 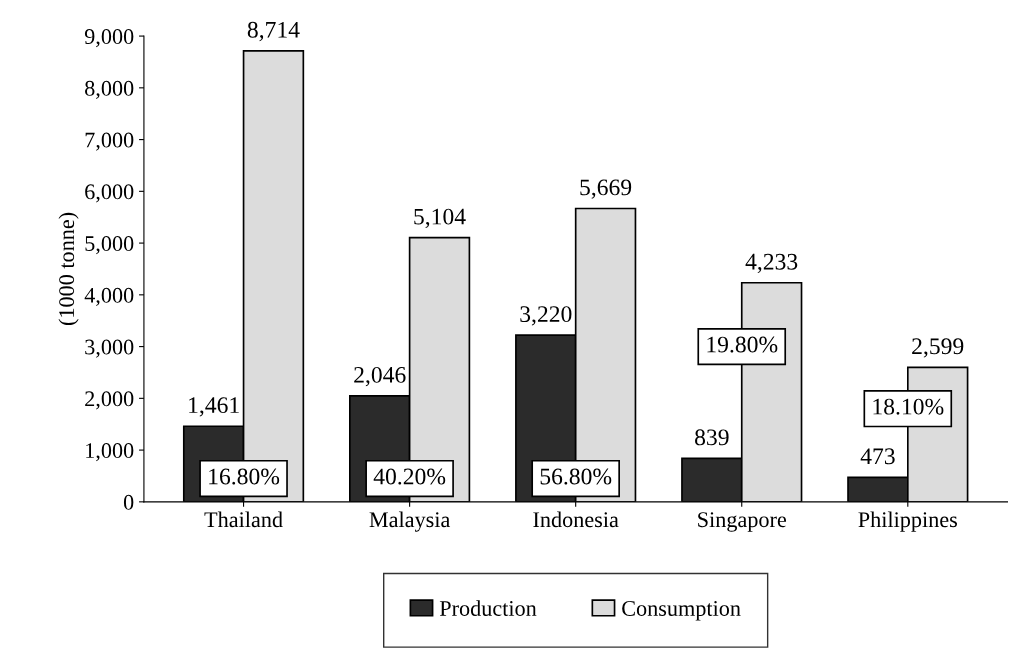 What do you see at coordinates (273, 31) in the screenshot?
I see `data-label: 8,714` at bounding box center [273, 31].